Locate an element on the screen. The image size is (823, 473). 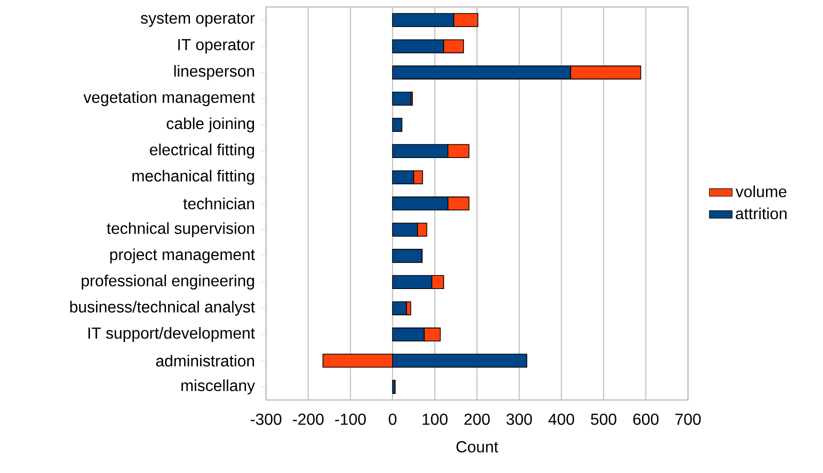
x-tick-label: 700 is located at coordinates (688, 419).